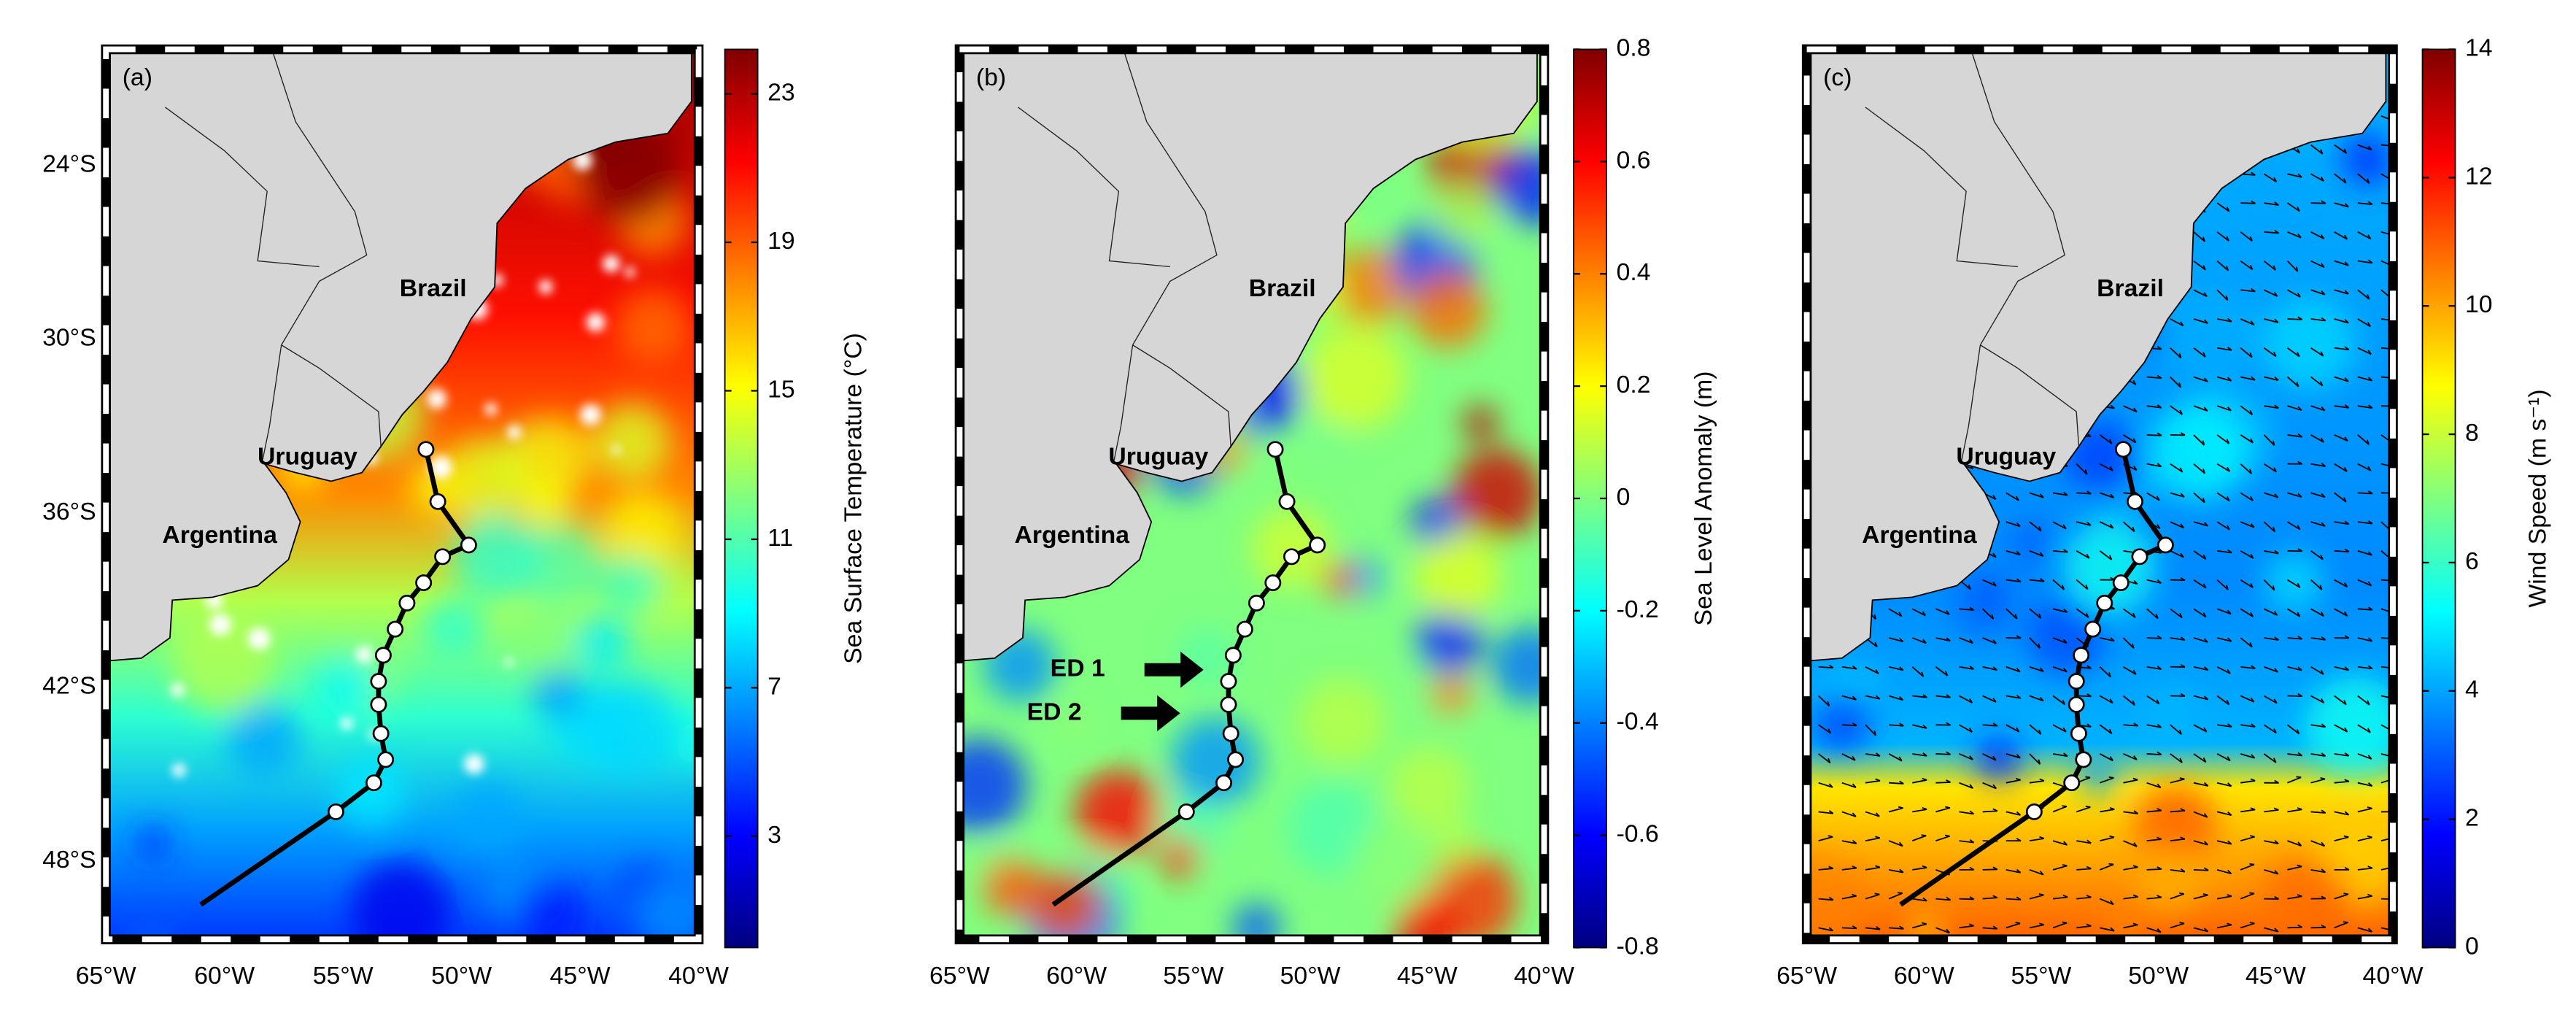  Describe the element at coordinates (2537, 498) in the screenshot. I see `colorbar-label: Wind Speed (m s⁻¹)` at that location.